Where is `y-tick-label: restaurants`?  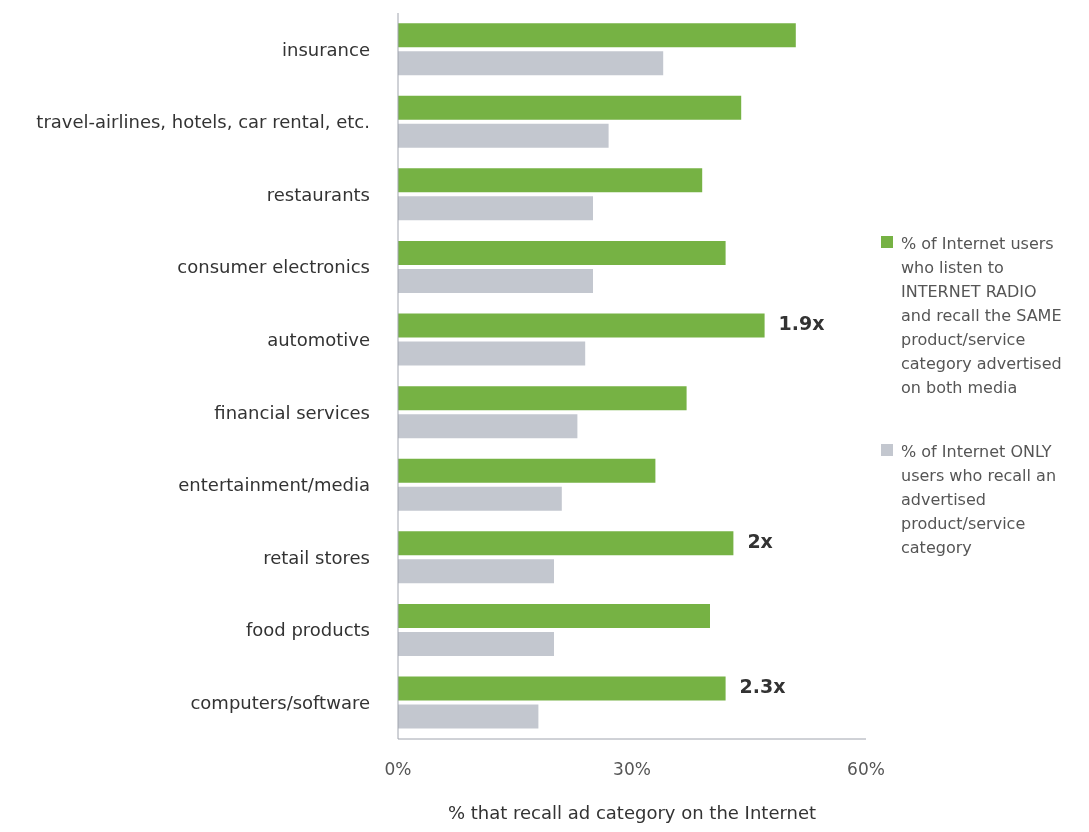
y-tick-label: restaurants is located at coordinates (318, 194).